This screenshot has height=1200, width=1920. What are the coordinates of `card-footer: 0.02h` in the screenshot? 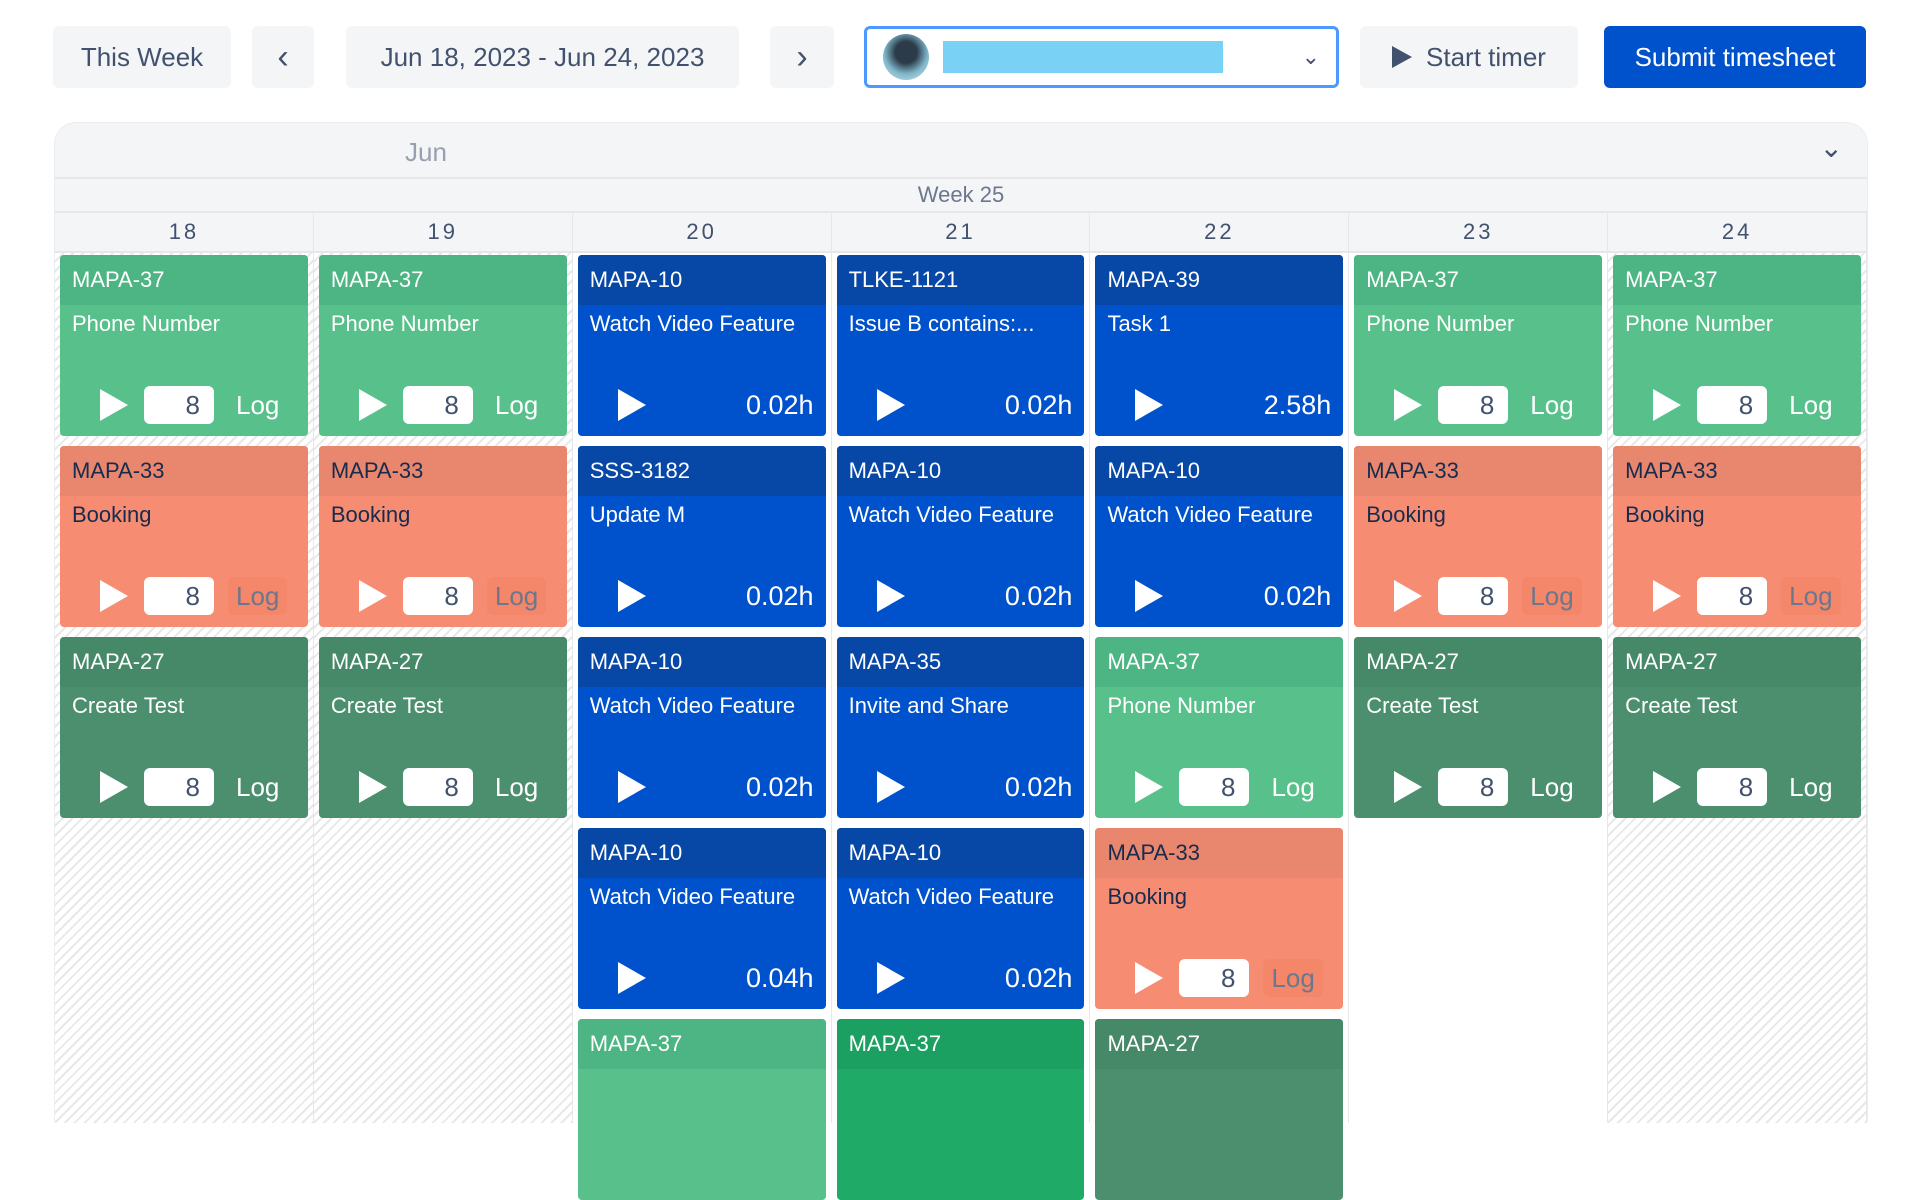 It's located at (961, 787).